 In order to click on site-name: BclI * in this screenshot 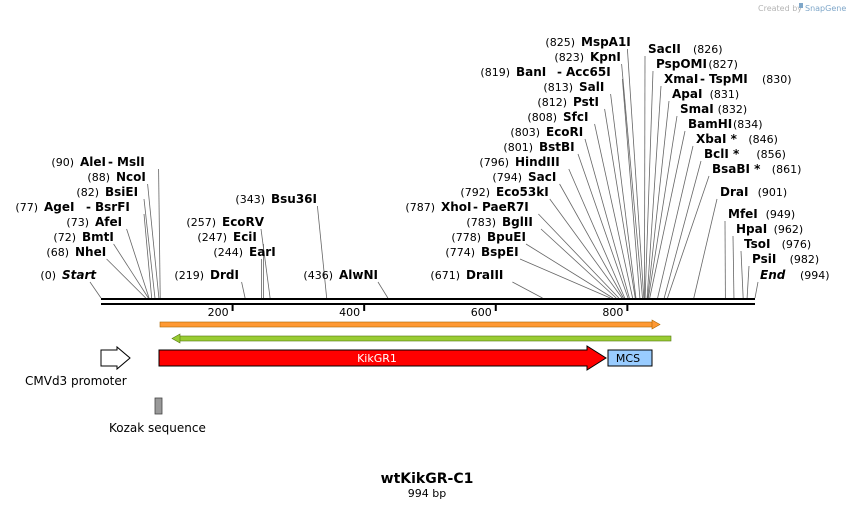, I will do `click(722, 154)`.